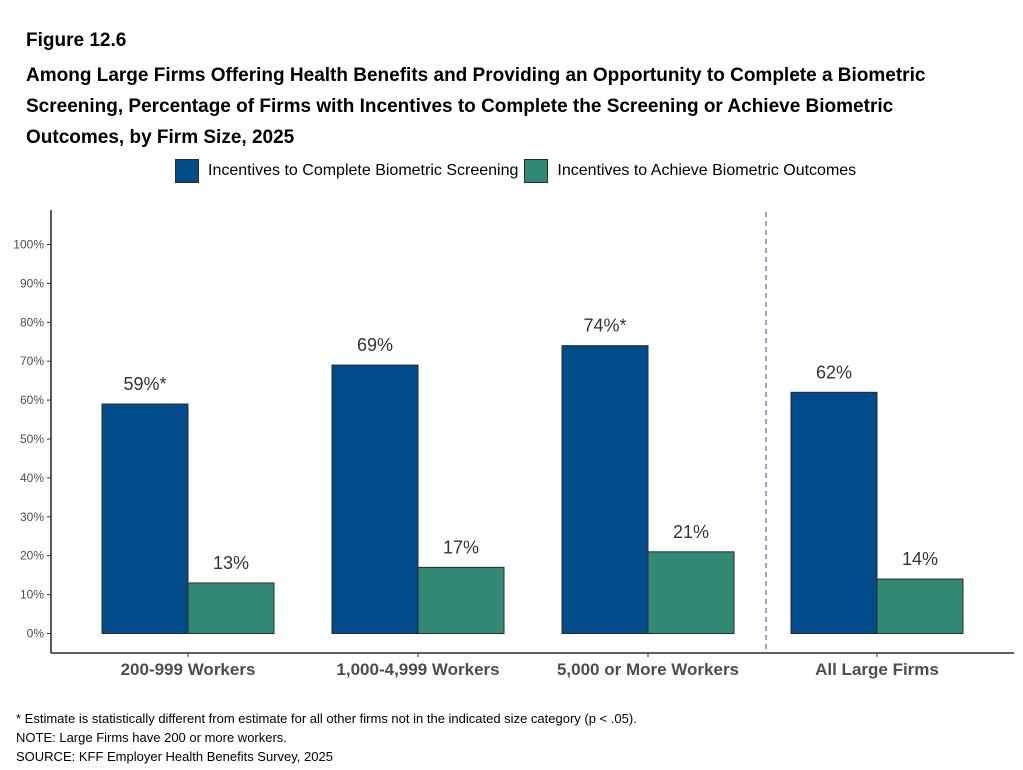 The image size is (1023, 770). Describe the element at coordinates (648, 669) in the screenshot. I see `category-label: 5,000 or More Workers` at that location.